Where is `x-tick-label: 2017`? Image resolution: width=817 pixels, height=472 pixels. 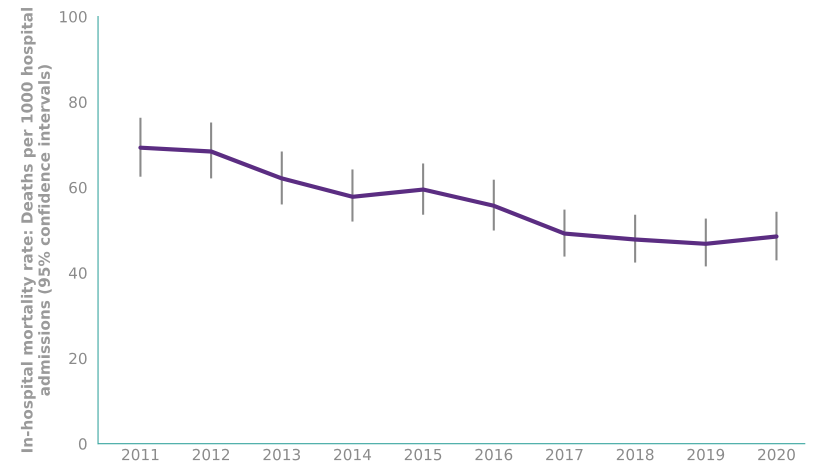 x-tick-label: 2017 is located at coordinates (564, 454).